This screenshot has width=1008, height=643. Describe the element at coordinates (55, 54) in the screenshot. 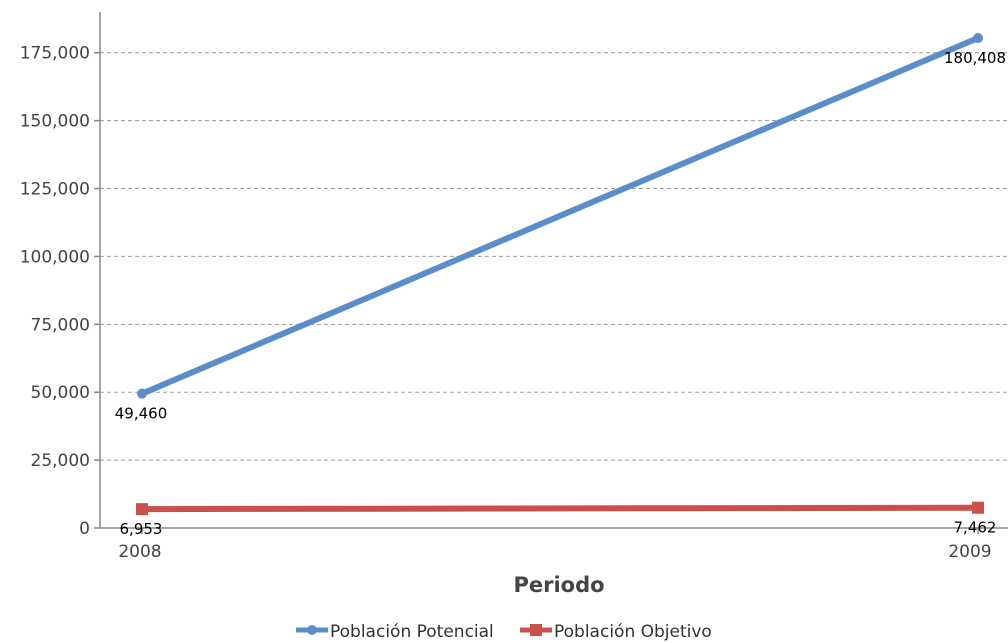

I see `y-tick-label: 175,000` at that location.